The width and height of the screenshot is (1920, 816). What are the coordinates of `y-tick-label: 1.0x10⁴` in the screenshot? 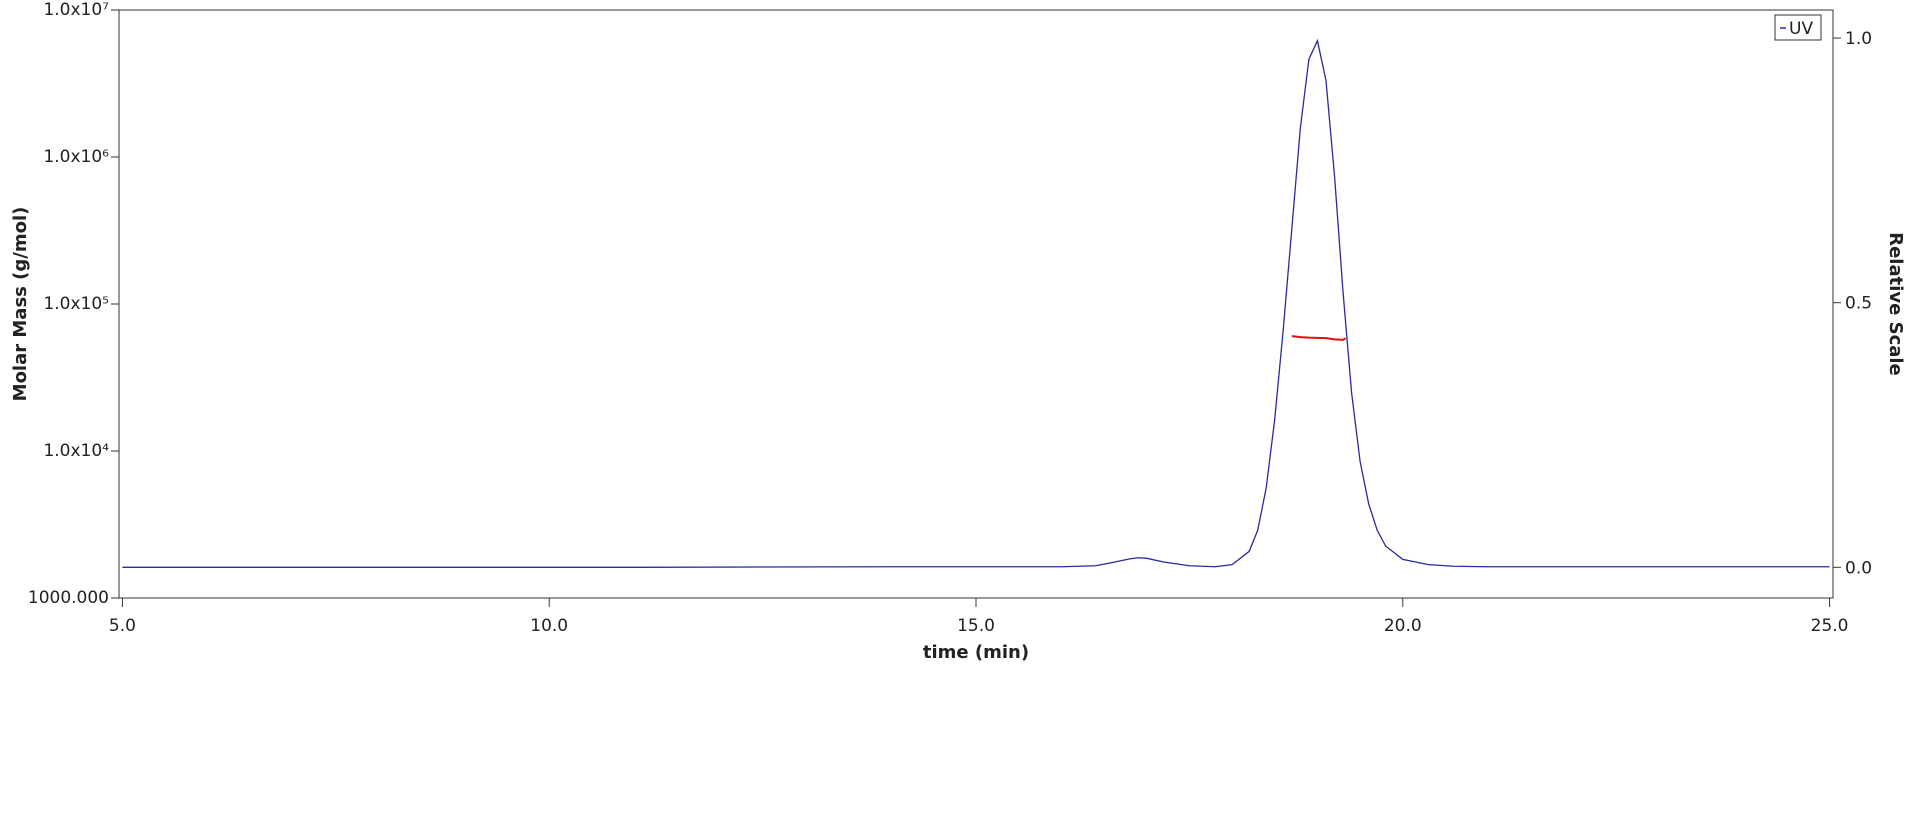 It's located at (76, 451).